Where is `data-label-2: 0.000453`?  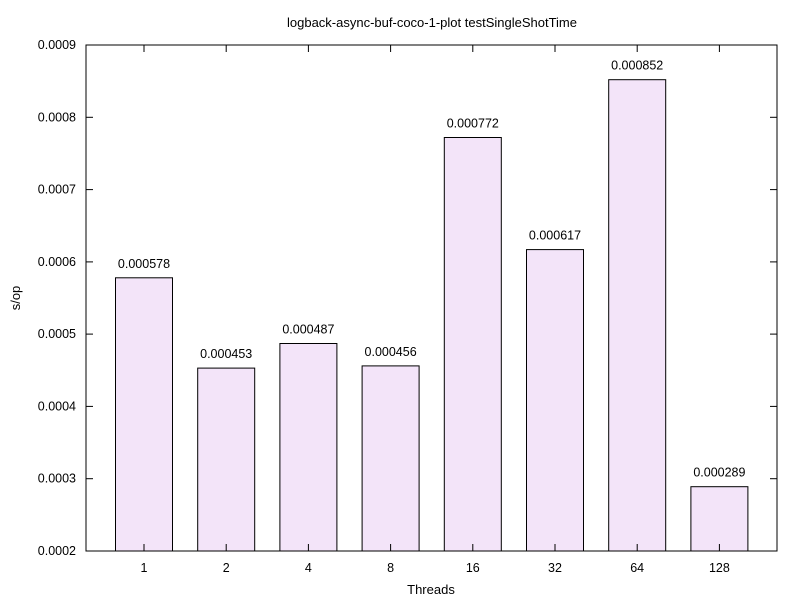 data-label-2: 0.000453 is located at coordinates (226, 354).